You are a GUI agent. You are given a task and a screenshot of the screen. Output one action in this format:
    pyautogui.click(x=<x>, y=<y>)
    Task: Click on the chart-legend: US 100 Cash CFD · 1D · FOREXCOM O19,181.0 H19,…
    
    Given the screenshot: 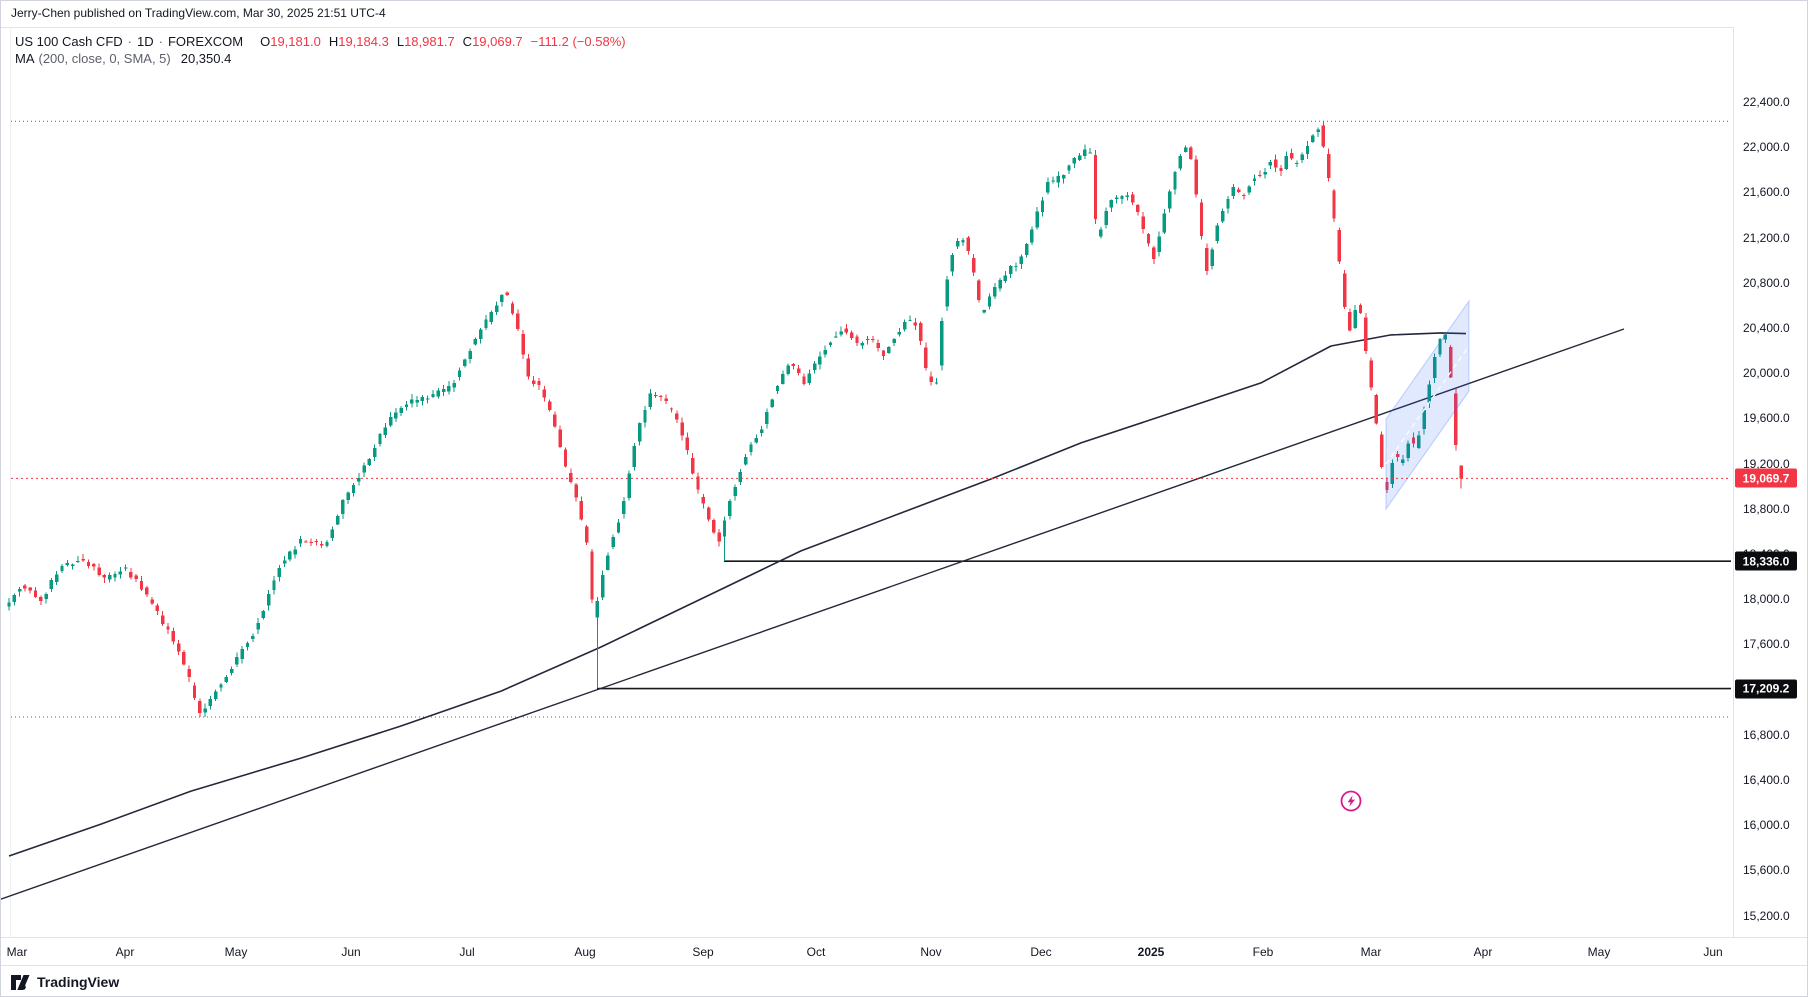 What is the action you would take?
    pyautogui.click(x=320, y=50)
    